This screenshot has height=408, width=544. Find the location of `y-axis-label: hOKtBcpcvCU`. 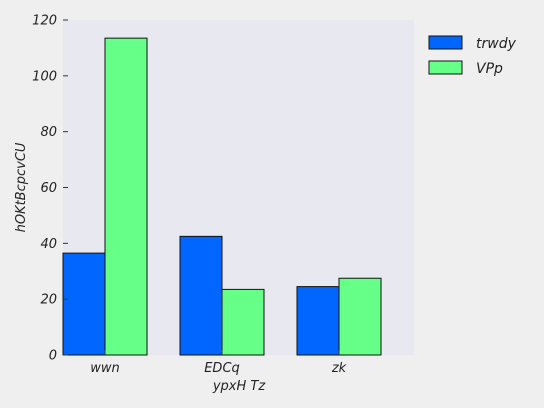

y-axis-label: hOKtBcpcvCU is located at coordinates (21, 187).